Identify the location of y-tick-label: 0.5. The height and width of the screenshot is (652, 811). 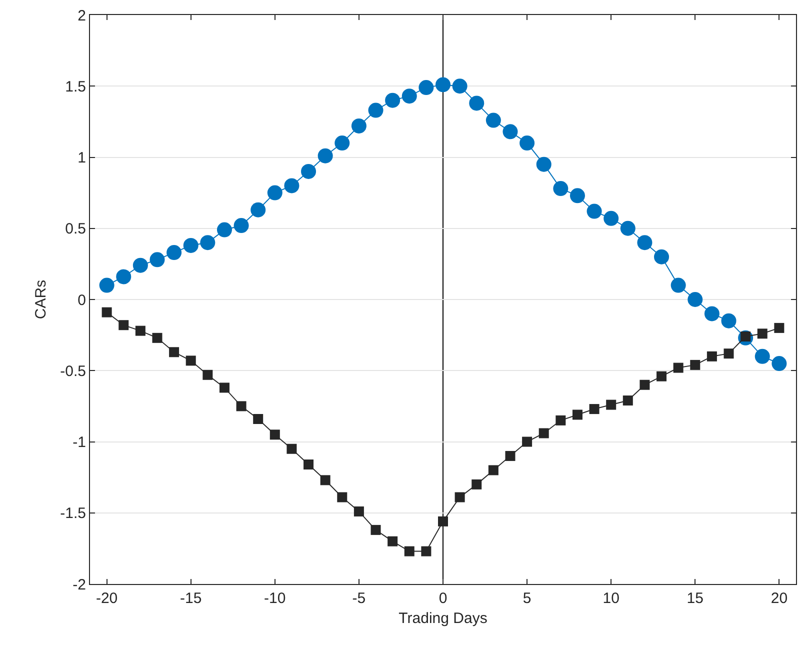
(75, 229).